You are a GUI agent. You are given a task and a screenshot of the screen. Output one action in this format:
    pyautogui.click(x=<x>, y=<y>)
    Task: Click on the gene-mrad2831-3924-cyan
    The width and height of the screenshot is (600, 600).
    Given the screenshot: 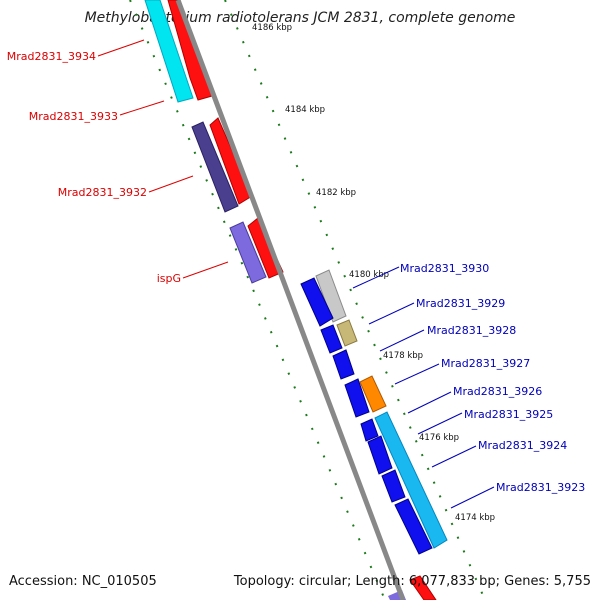 What is the action you would take?
    pyautogui.click(x=411, y=480)
    